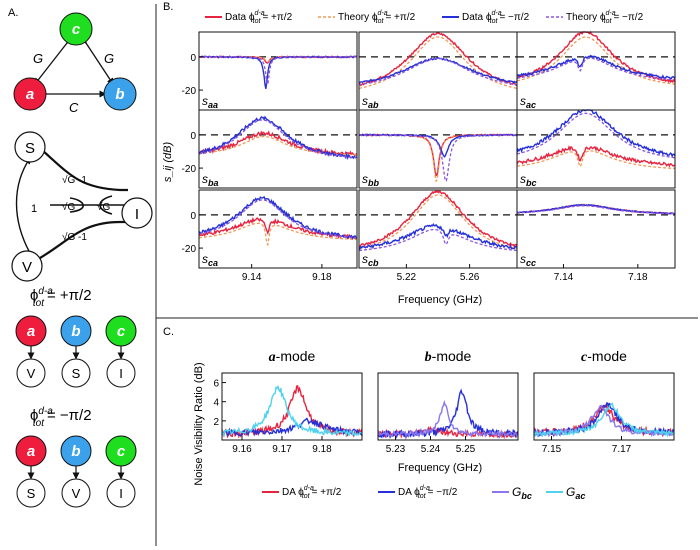 The image size is (700, 550). I want to click on legend-c-da-plus: DA ϕd-a tot = +π/2, so click(312, 492).